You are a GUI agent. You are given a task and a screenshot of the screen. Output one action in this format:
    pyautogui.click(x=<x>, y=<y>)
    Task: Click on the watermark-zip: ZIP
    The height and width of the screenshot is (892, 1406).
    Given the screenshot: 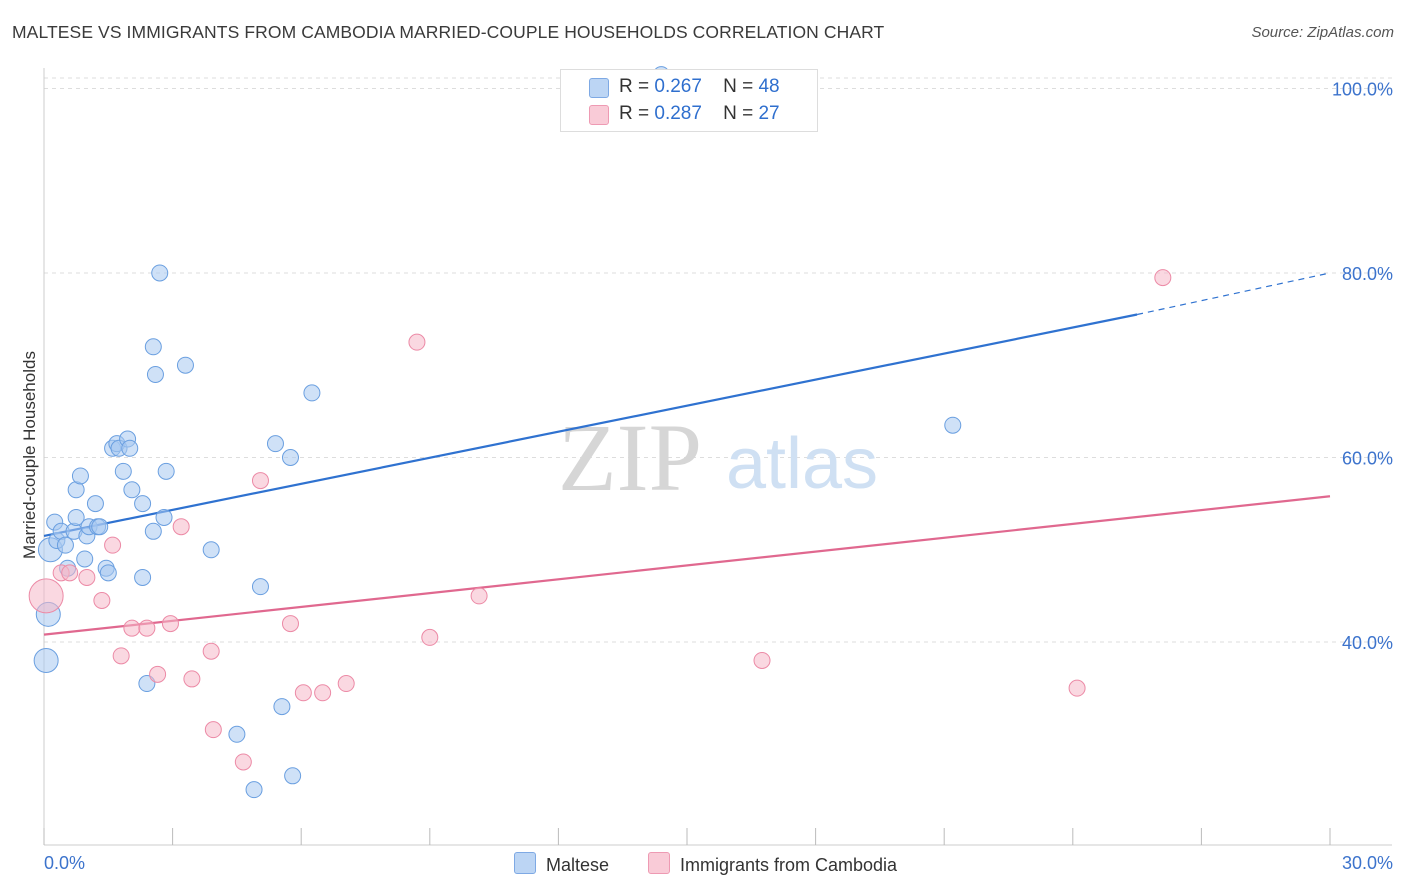 What is the action you would take?
    pyautogui.click(x=630, y=457)
    